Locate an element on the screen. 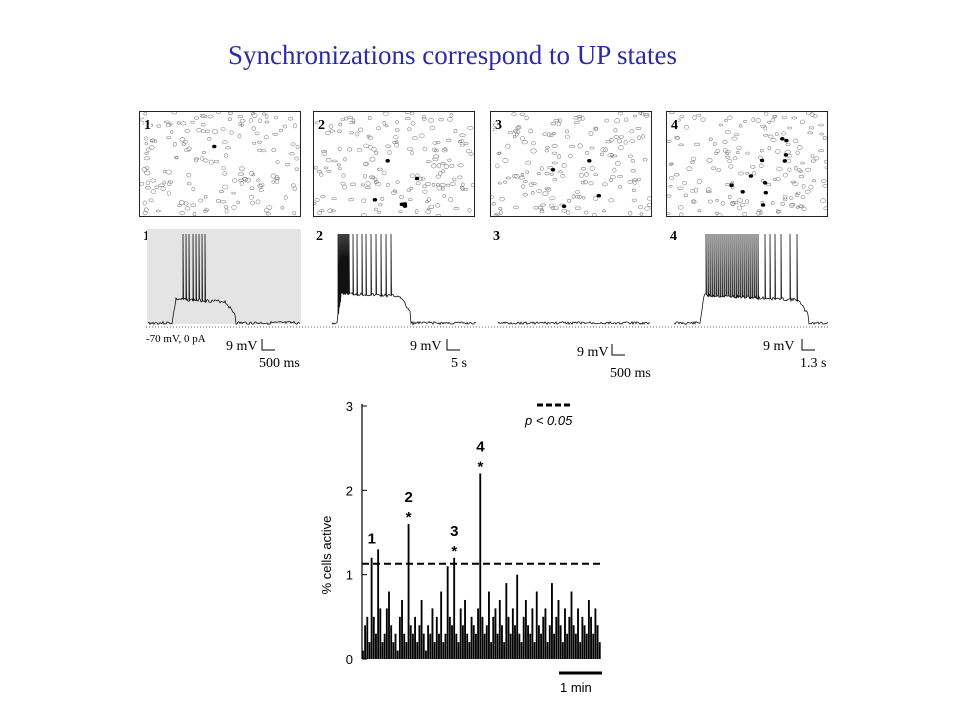 This screenshot has width=960, height=720. trace-1-path is located at coordinates (224, 279).